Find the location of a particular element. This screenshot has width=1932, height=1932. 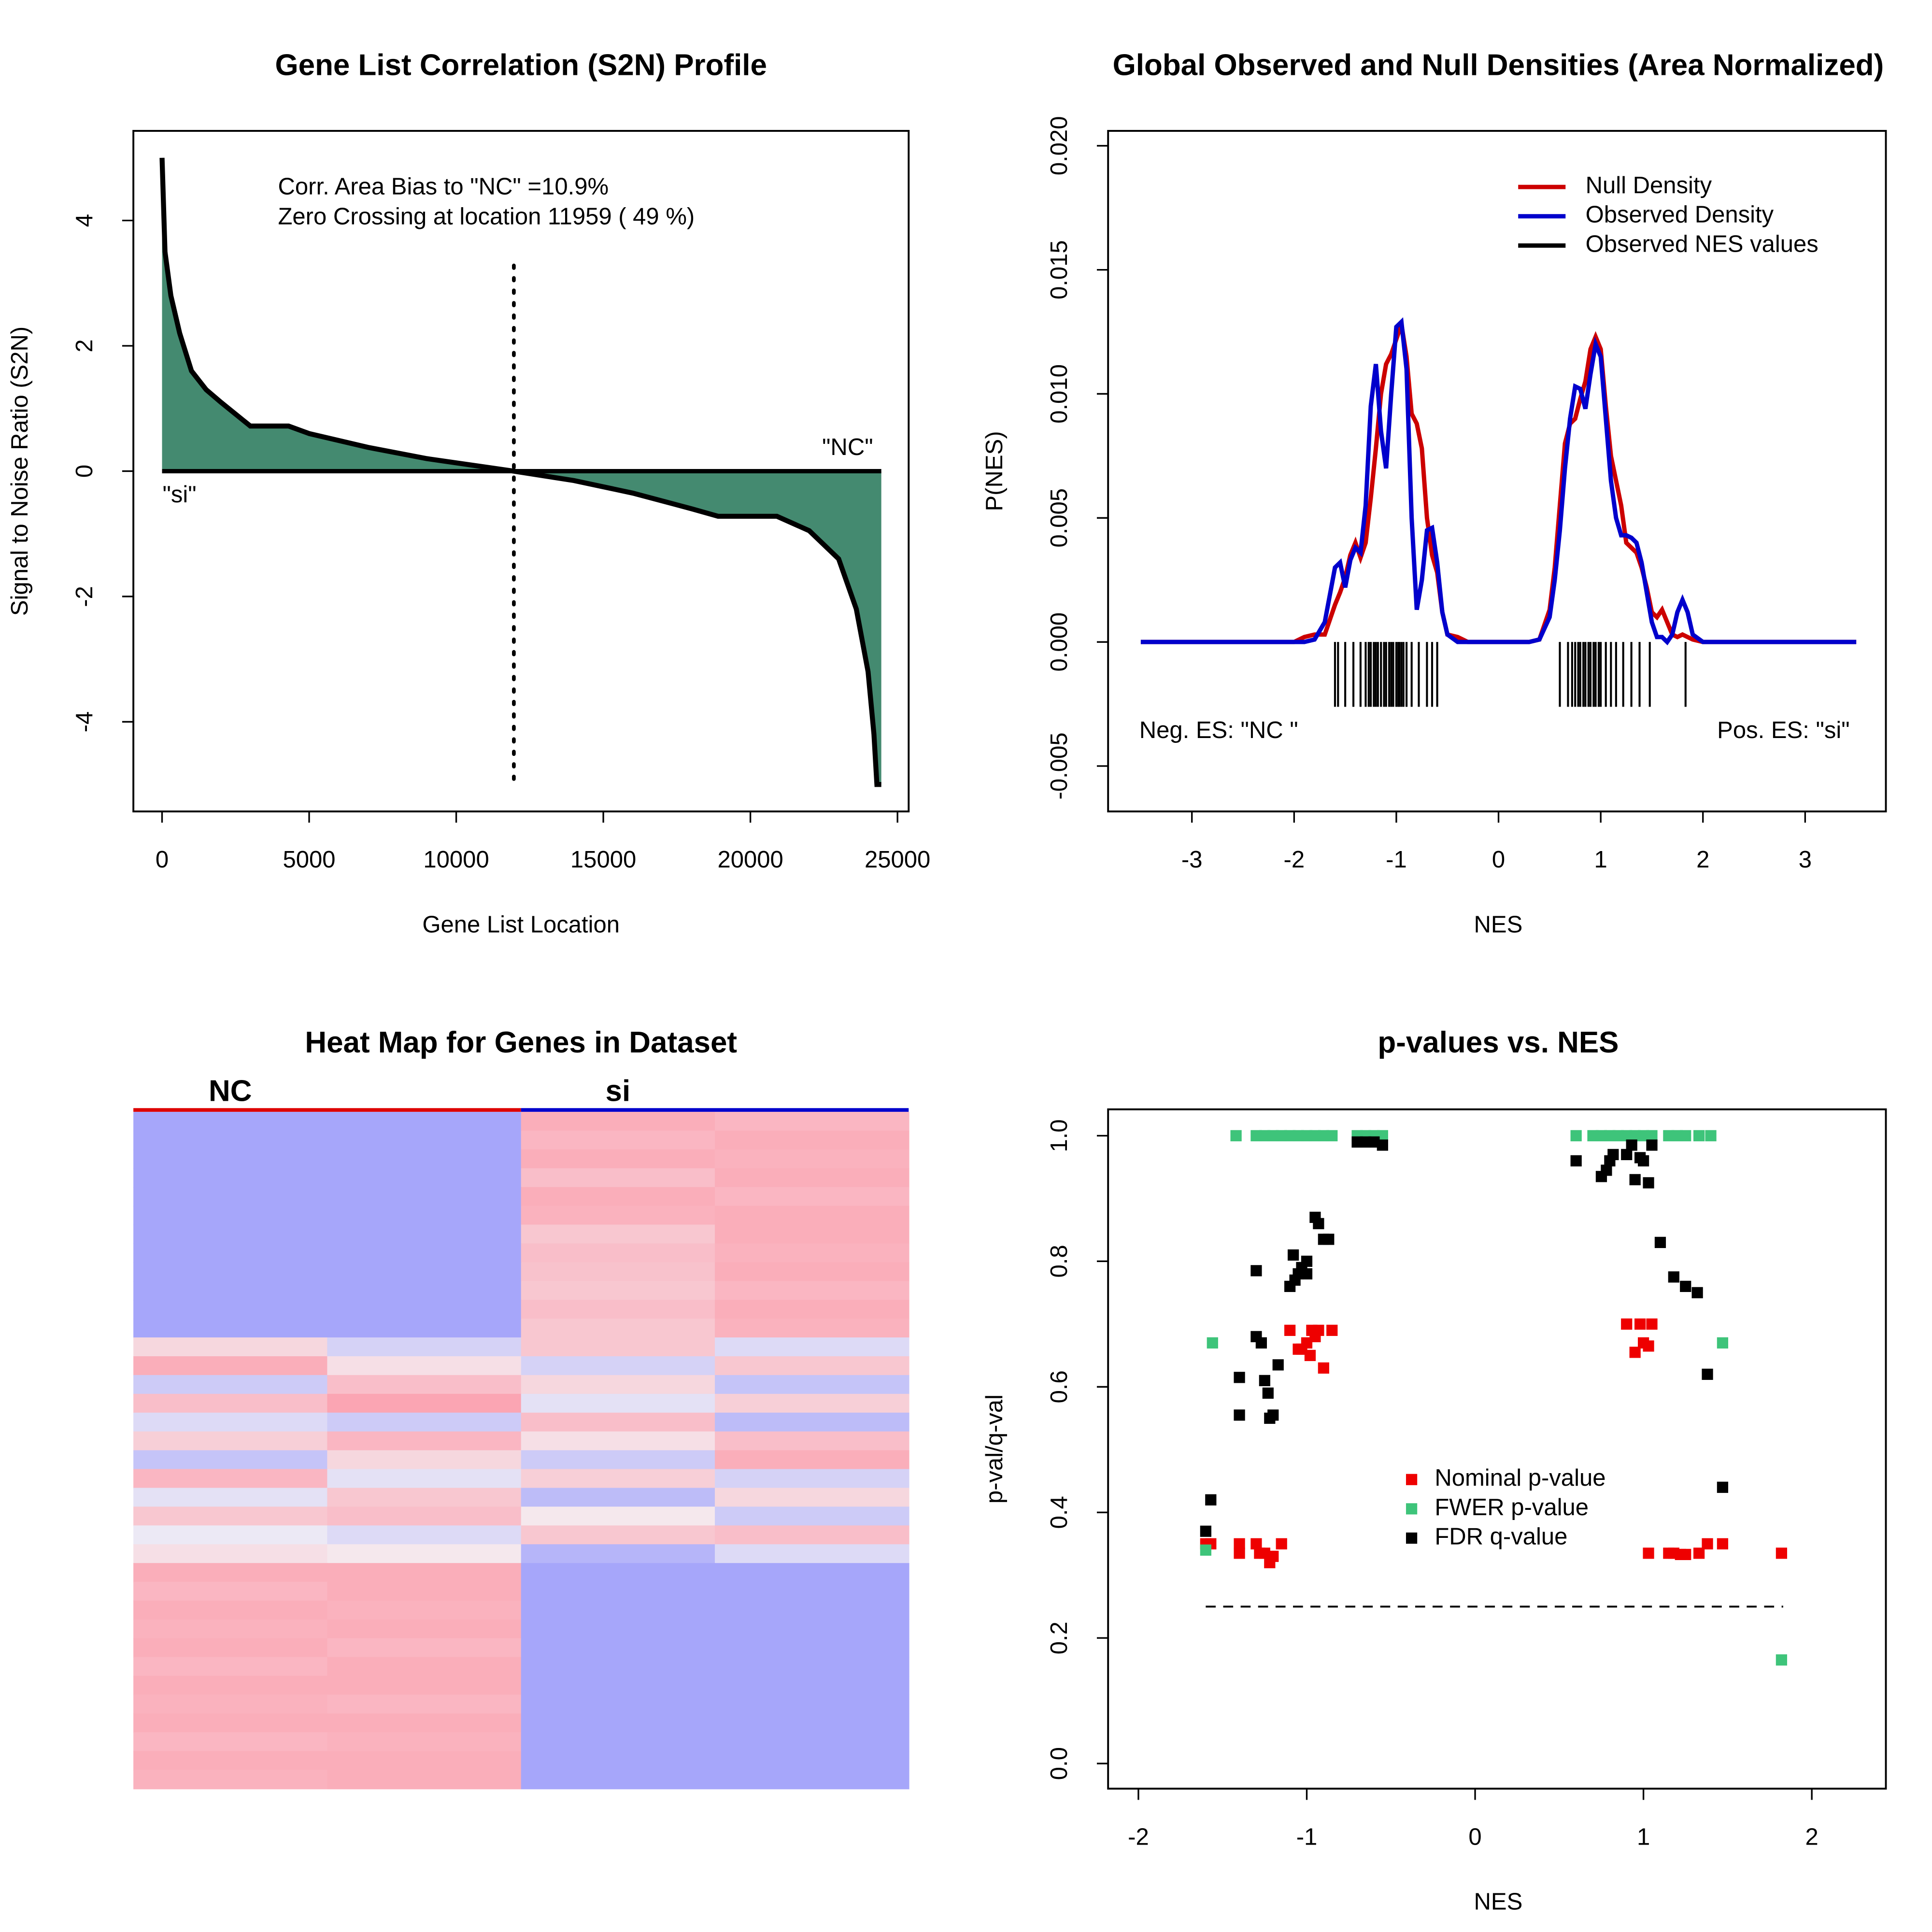

legend-label: Observed Density is located at coordinates (1680, 215).